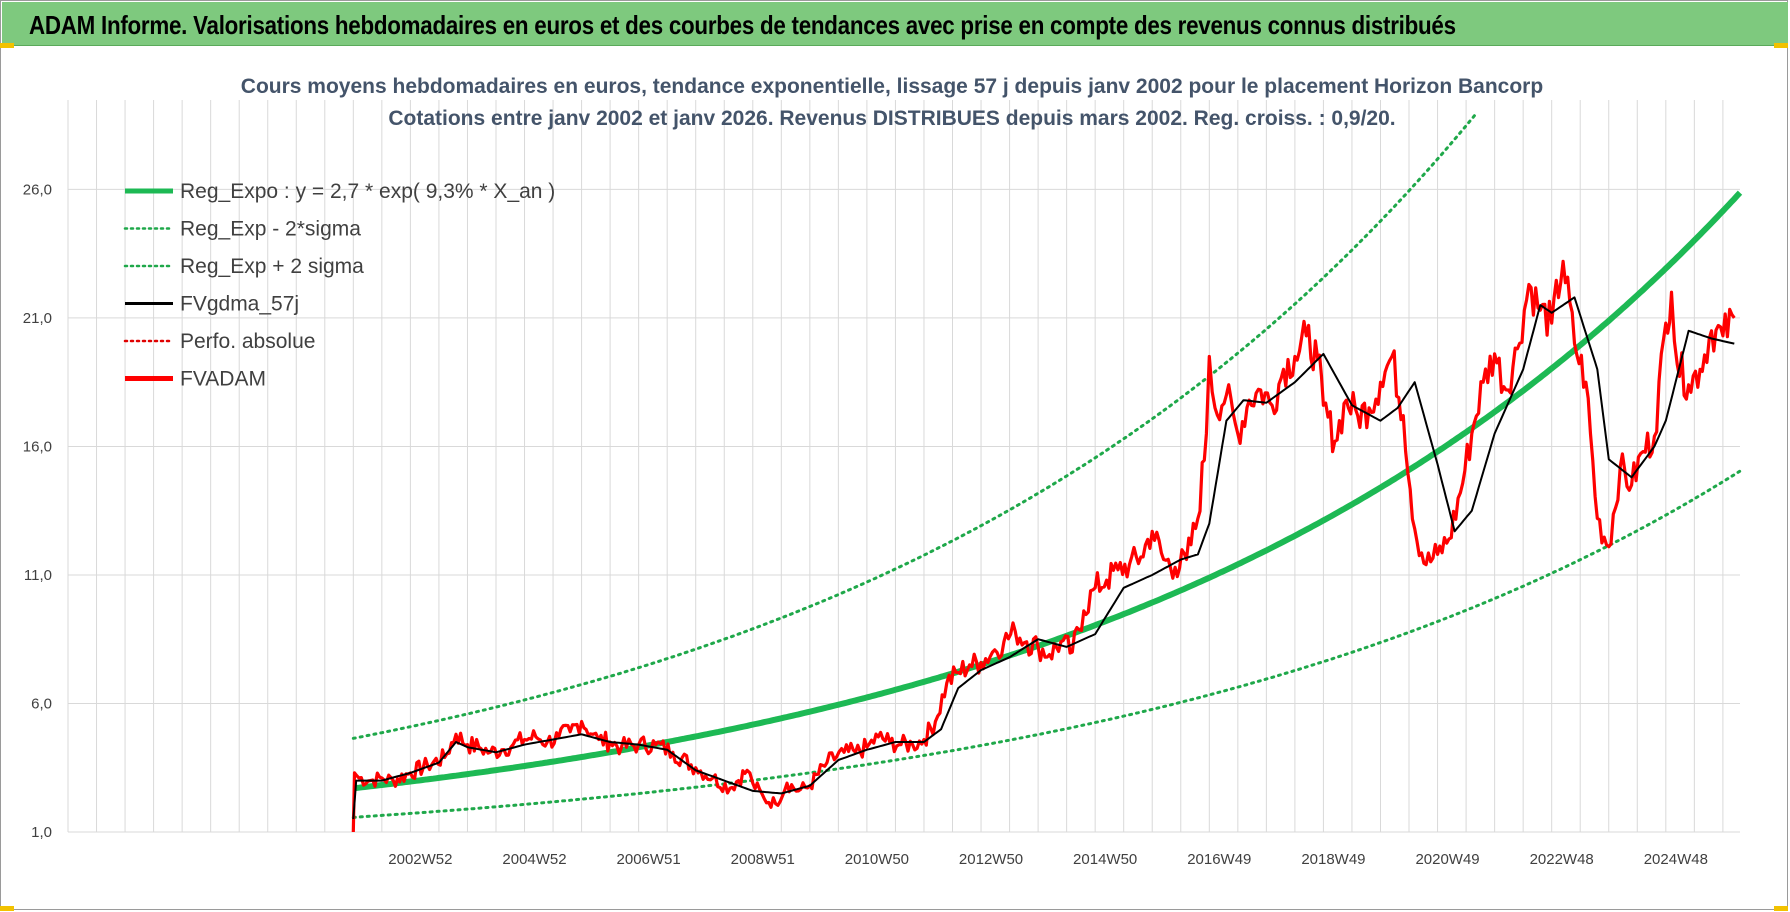  What do you see at coordinates (223, 379) in the screenshot?
I see `legend-label: FVADAM` at bounding box center [223, 379].